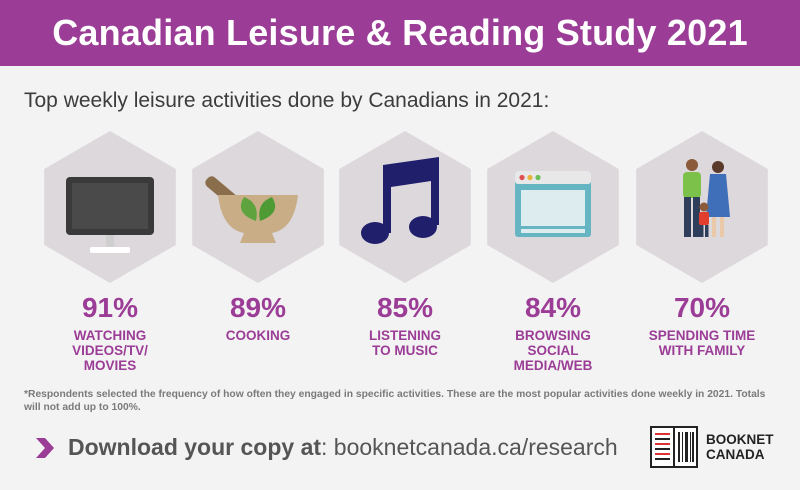 This screenshot has height=490, width=800. What do you see at coordinates (702, 343) in the screenshot?
I see `category-label: SPENDING TIME WITH FAMILY` at bounding box center [702, 343].